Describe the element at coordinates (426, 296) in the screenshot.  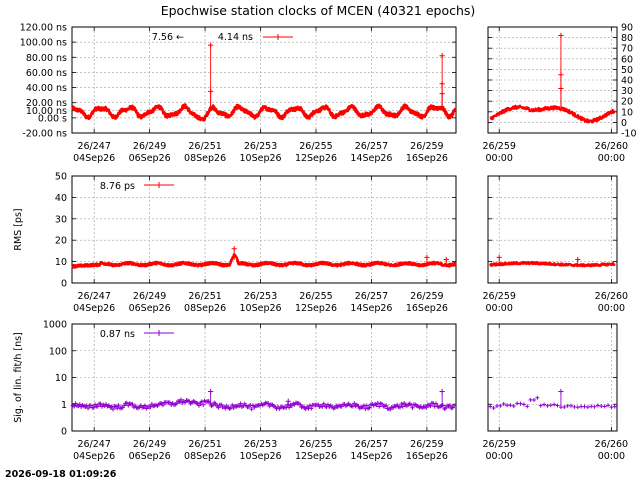
I see `rms-main-xtick-label-6: 26/259` at that location.